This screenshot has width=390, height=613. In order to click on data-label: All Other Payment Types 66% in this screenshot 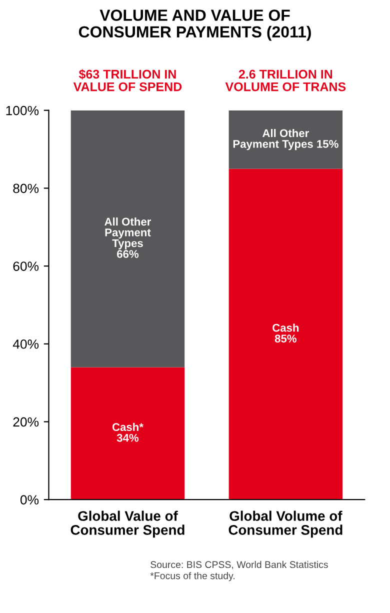, I will do `click(128, 237)`.